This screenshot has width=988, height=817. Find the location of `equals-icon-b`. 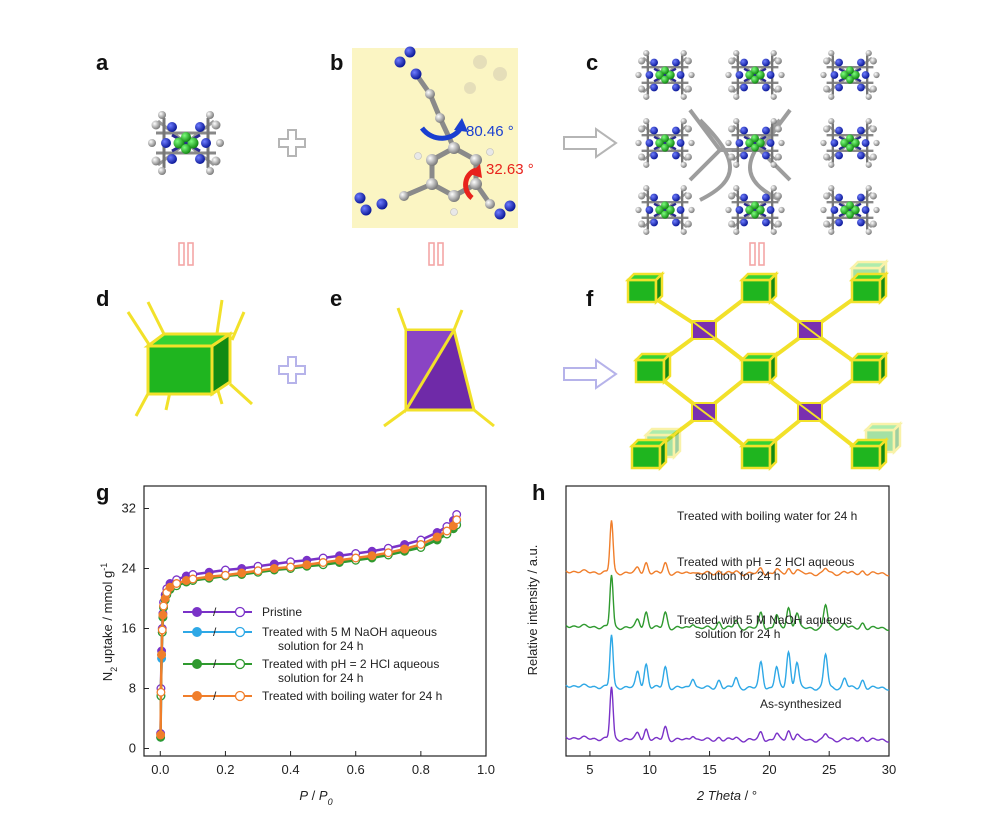

equals-icon-b is located at coordinates (436, 254).